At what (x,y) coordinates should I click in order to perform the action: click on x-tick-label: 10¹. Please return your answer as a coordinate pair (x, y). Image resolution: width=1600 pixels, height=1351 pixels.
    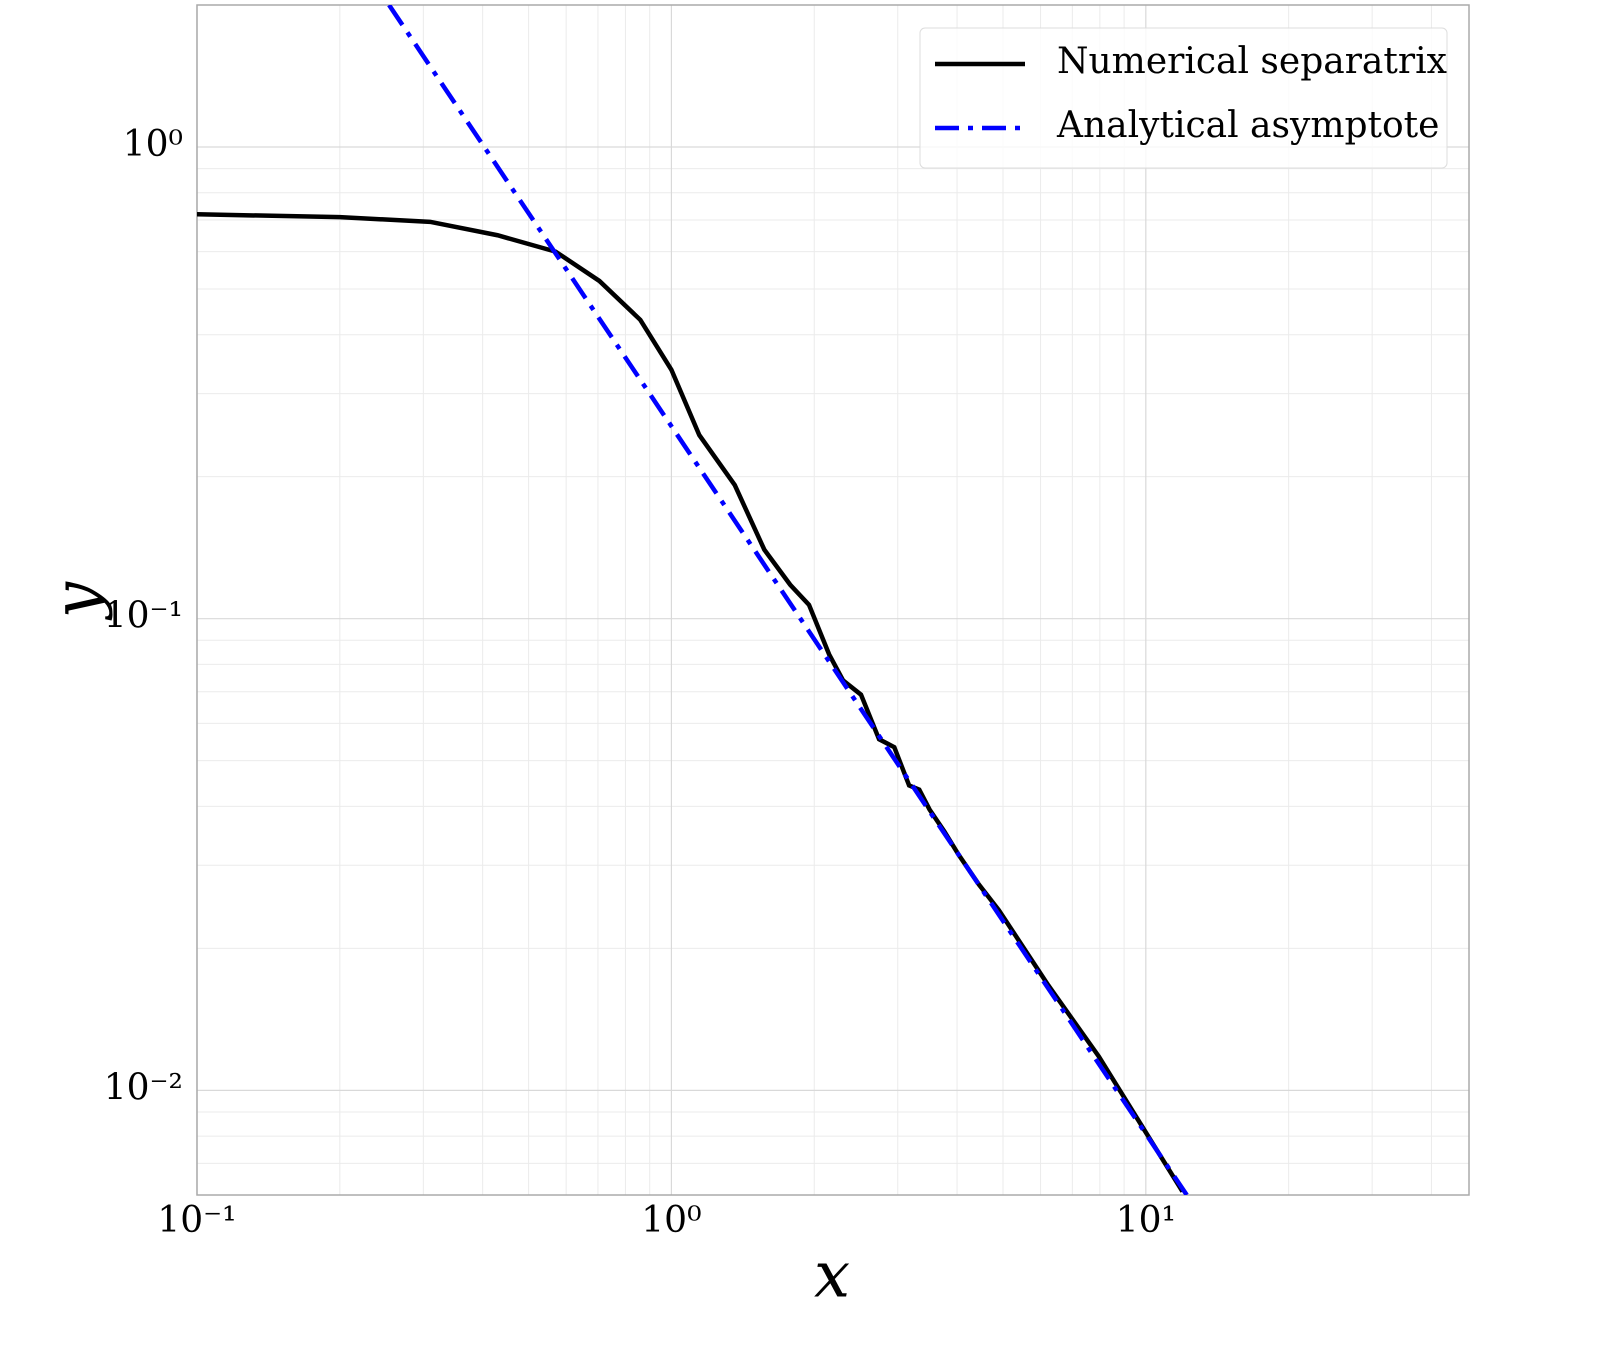
    Looking at the image, I should click on (1146, 1220).